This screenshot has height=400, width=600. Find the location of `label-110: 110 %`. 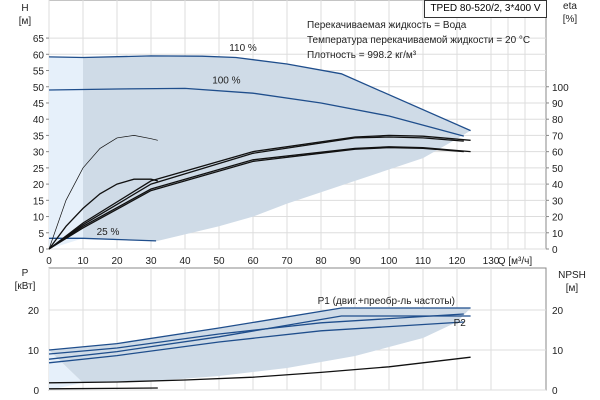

label-110: 110 % is located at coordinates (243, 48).